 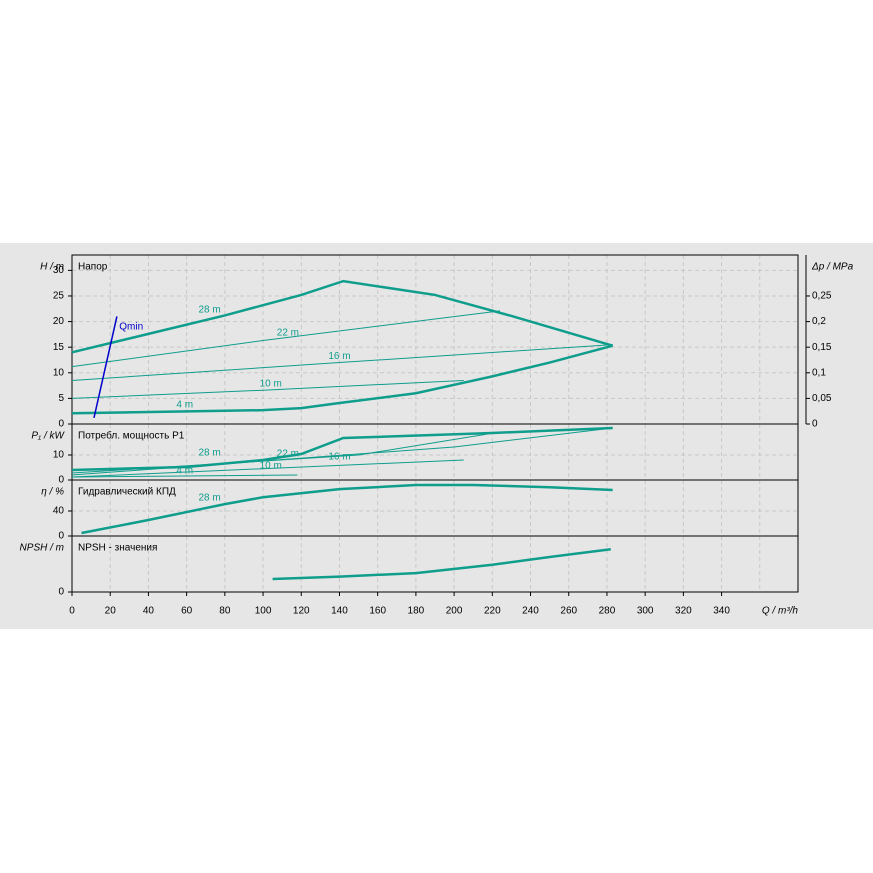 What do you see at coordinates (263, 611) in the screenshot?
I see `x-tick-label: 100` at bounding box center [263, 611].